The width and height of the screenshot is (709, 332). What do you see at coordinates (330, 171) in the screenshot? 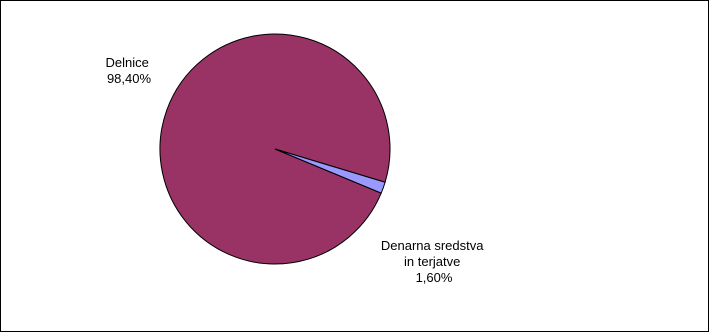
I see `pie-slice-denarna-sredstva` at bounding box center [330, 171].